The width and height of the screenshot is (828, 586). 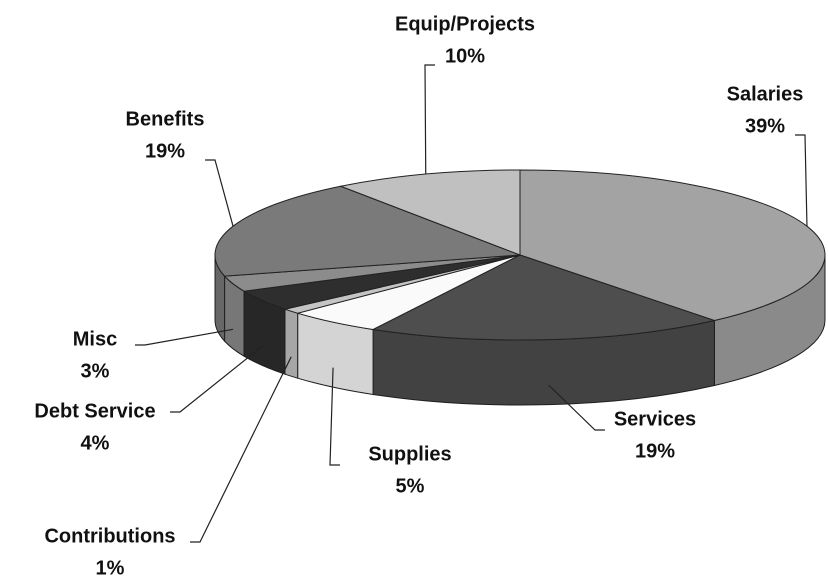 What do you see at coordinates (95, 443) in the screenshot?
I see `slice-value-label: 4%` at bounding box center [95, 443].